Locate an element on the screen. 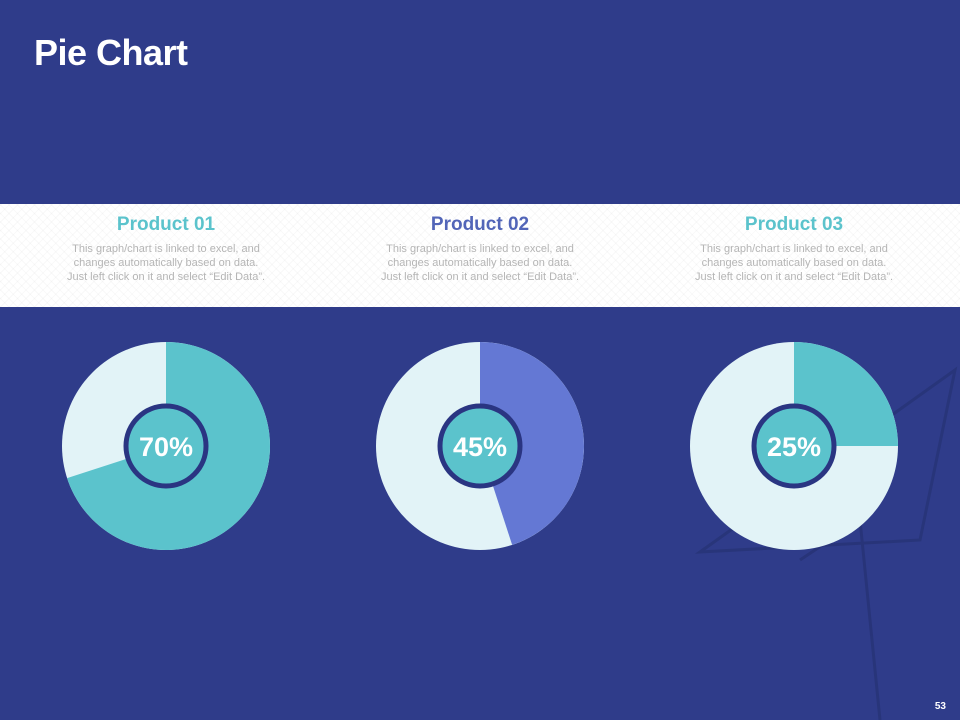 This screenshot has height=720, width=960. product-band is located at coordinates (480, 255).